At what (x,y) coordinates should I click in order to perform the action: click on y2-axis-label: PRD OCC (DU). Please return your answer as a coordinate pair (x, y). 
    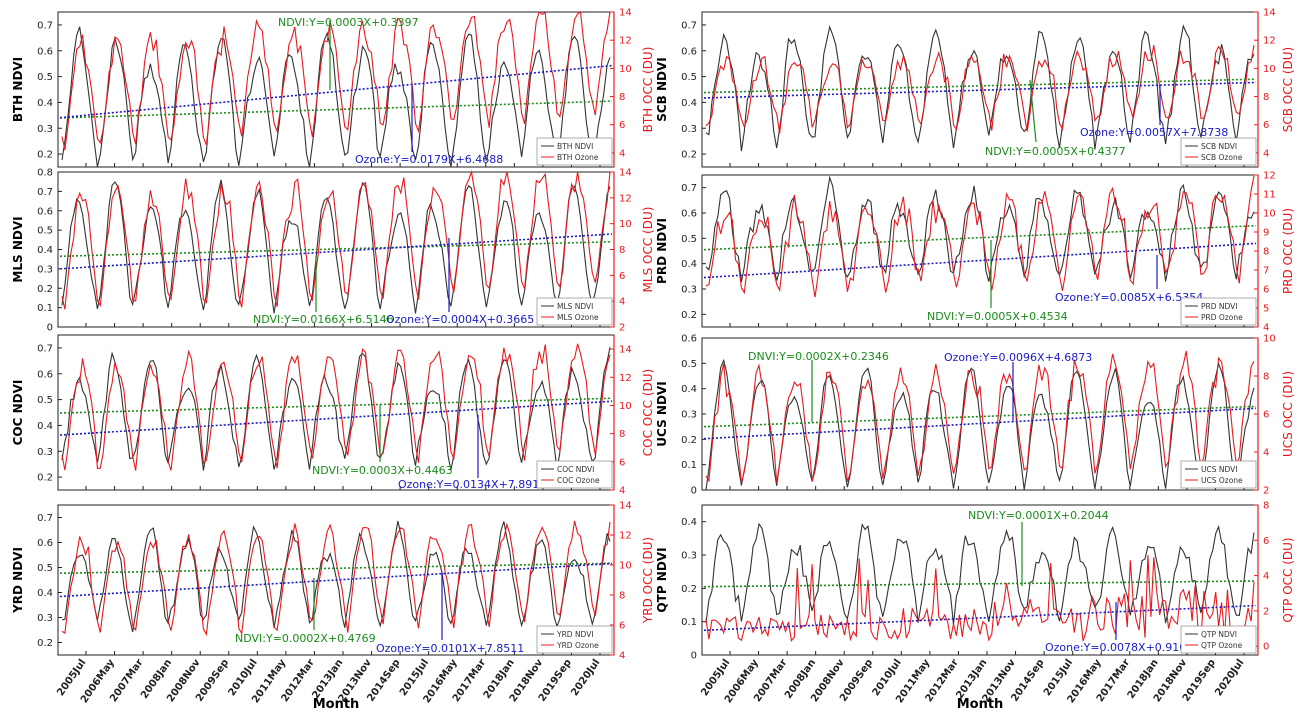
    Looking at the image, I should click on (1288, 251).